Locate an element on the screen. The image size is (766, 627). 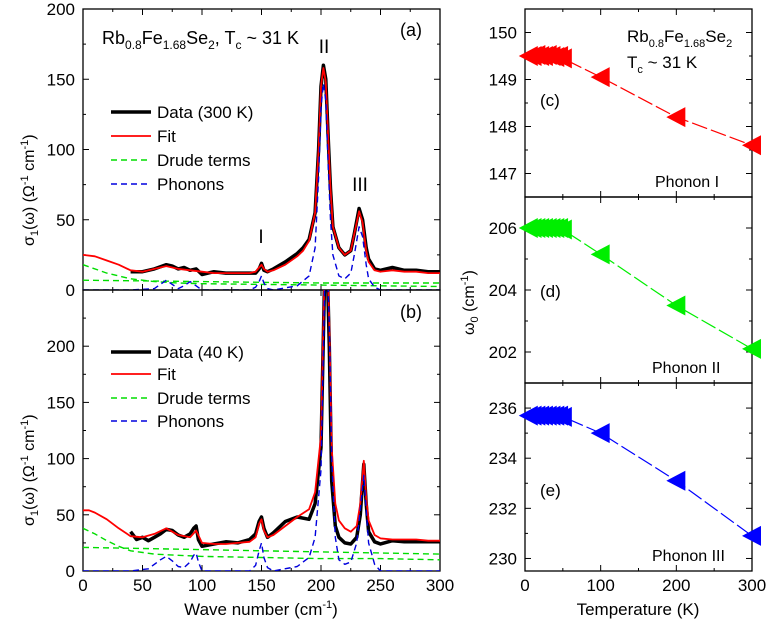
panel-c-ytick-labels: 147 148 149 150 is located at coordinates (503, 104).